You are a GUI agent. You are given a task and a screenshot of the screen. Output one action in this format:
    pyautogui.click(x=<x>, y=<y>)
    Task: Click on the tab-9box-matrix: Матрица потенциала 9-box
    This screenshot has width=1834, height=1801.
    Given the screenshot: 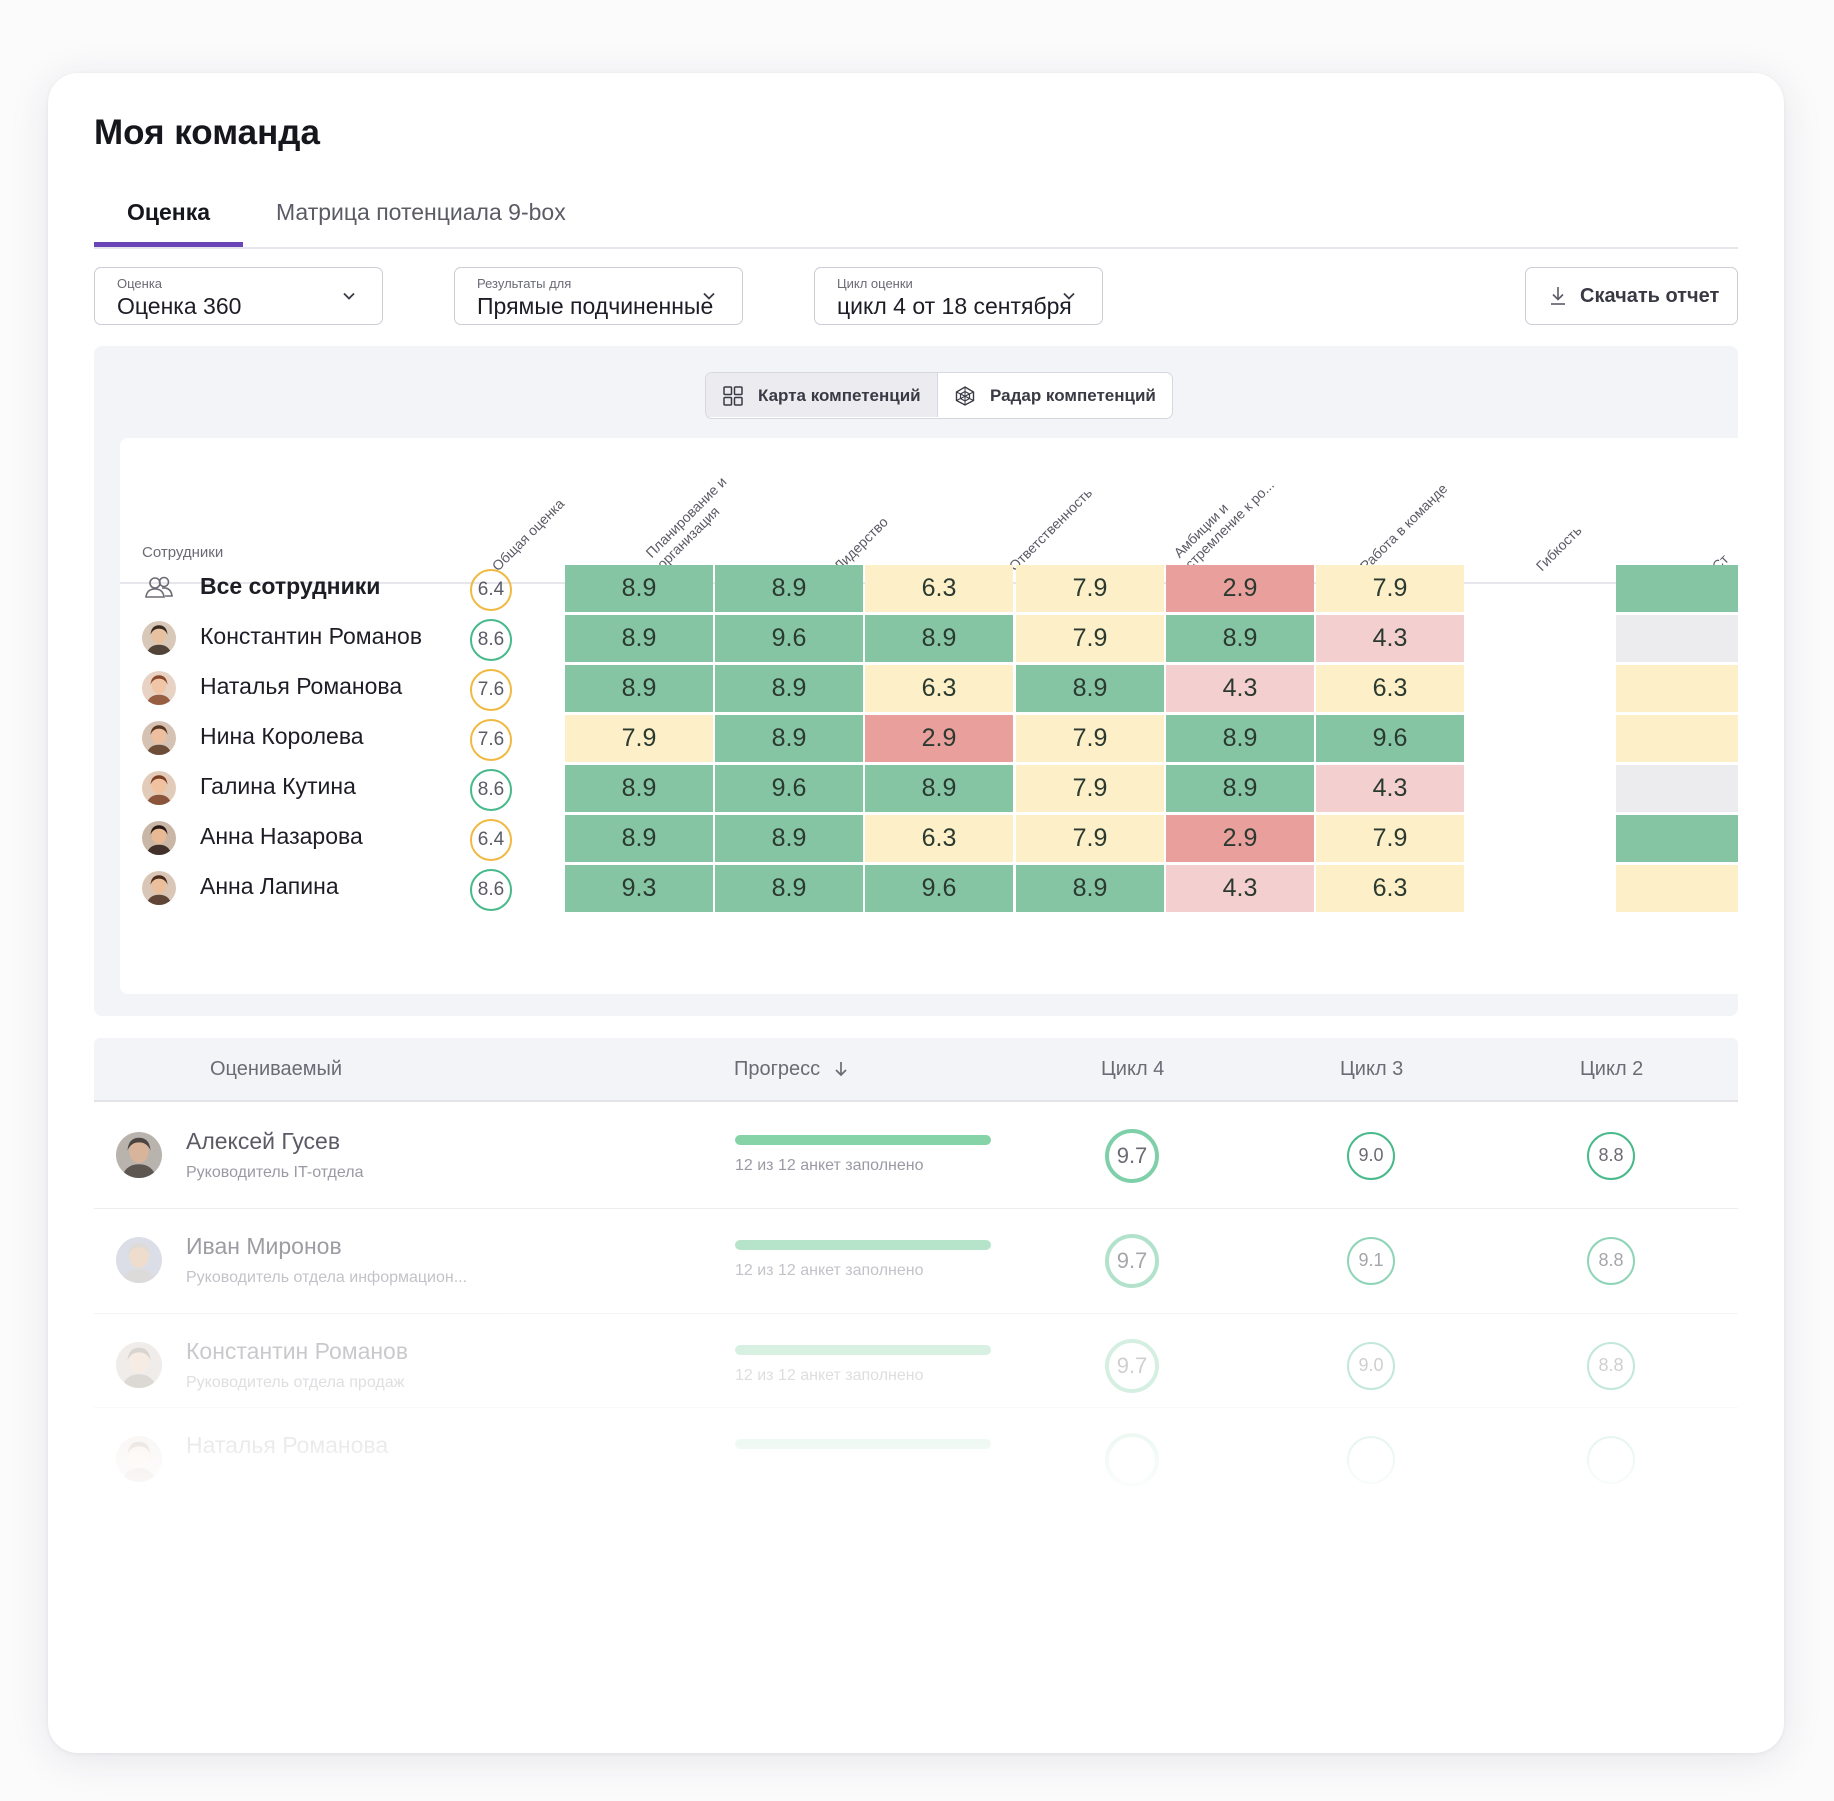 What is the action you would take?
    pyautogui.click(x=421, y=212)
    